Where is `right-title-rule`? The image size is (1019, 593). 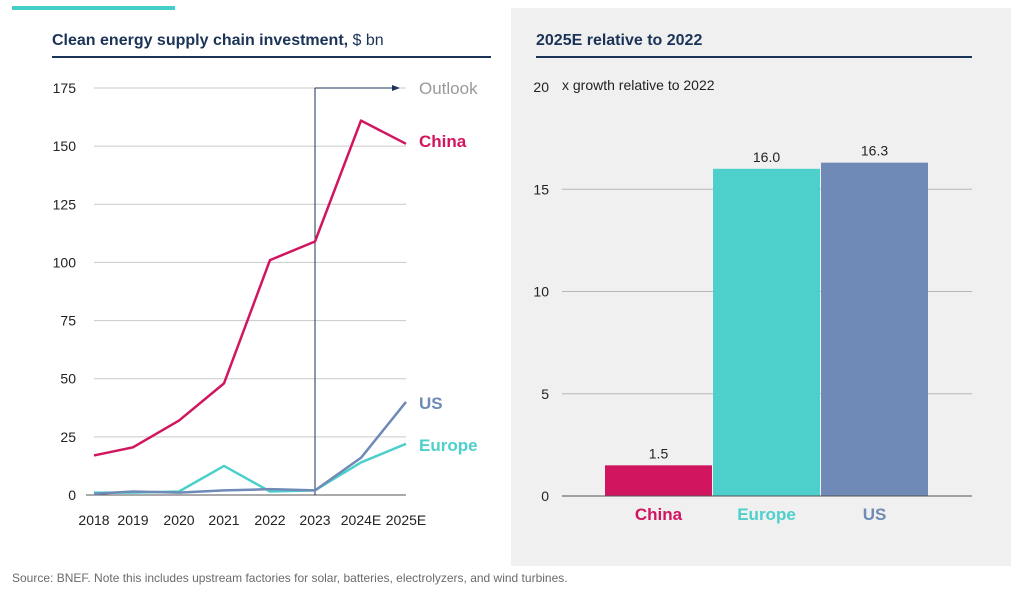
right-title-rule is located at coordinates (754, 57).